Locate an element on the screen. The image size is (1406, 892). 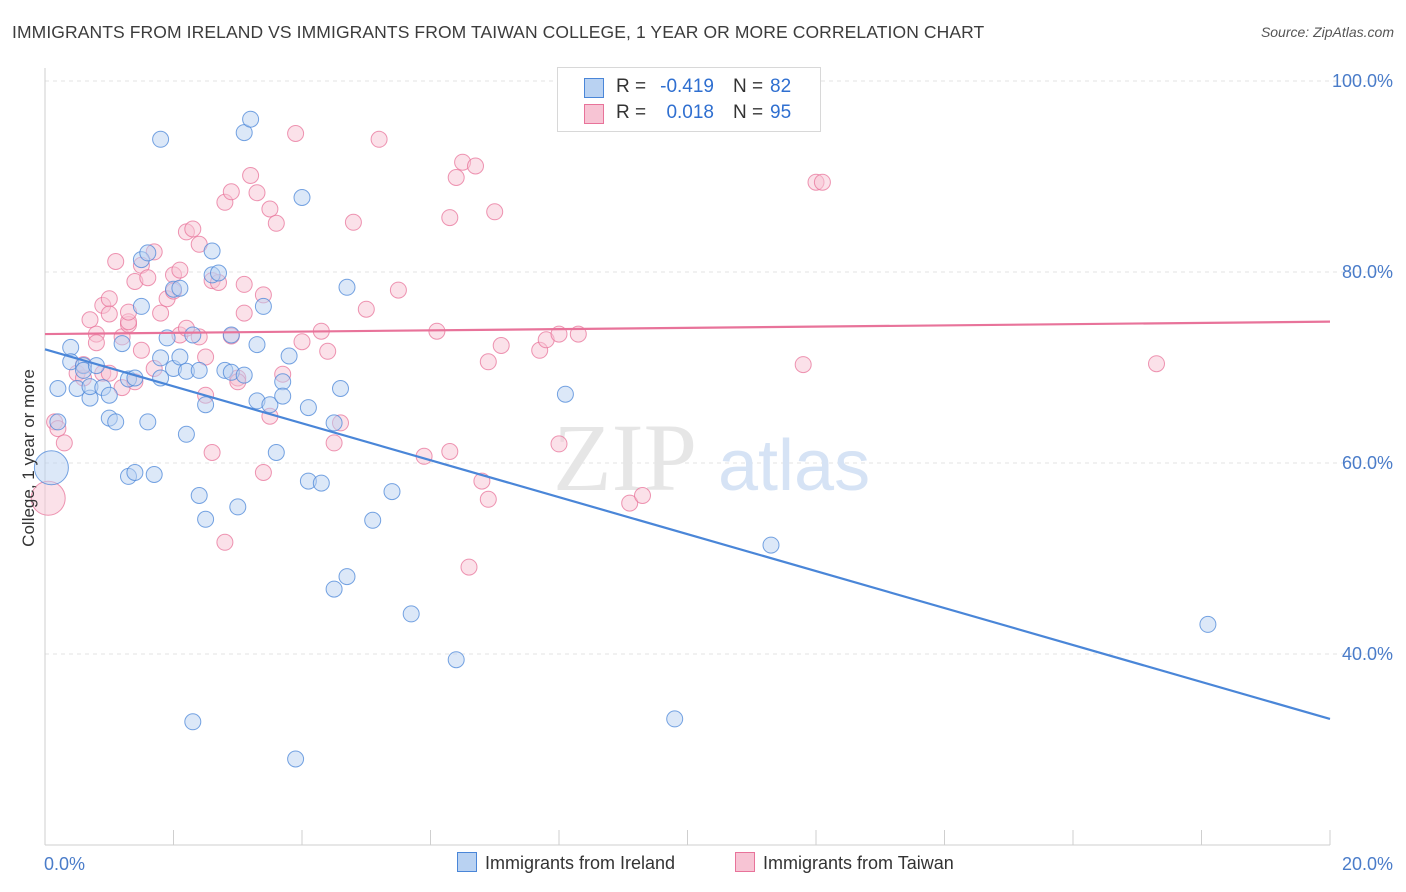
watermark: ZIP atlas is located at coordinates (711, 457).